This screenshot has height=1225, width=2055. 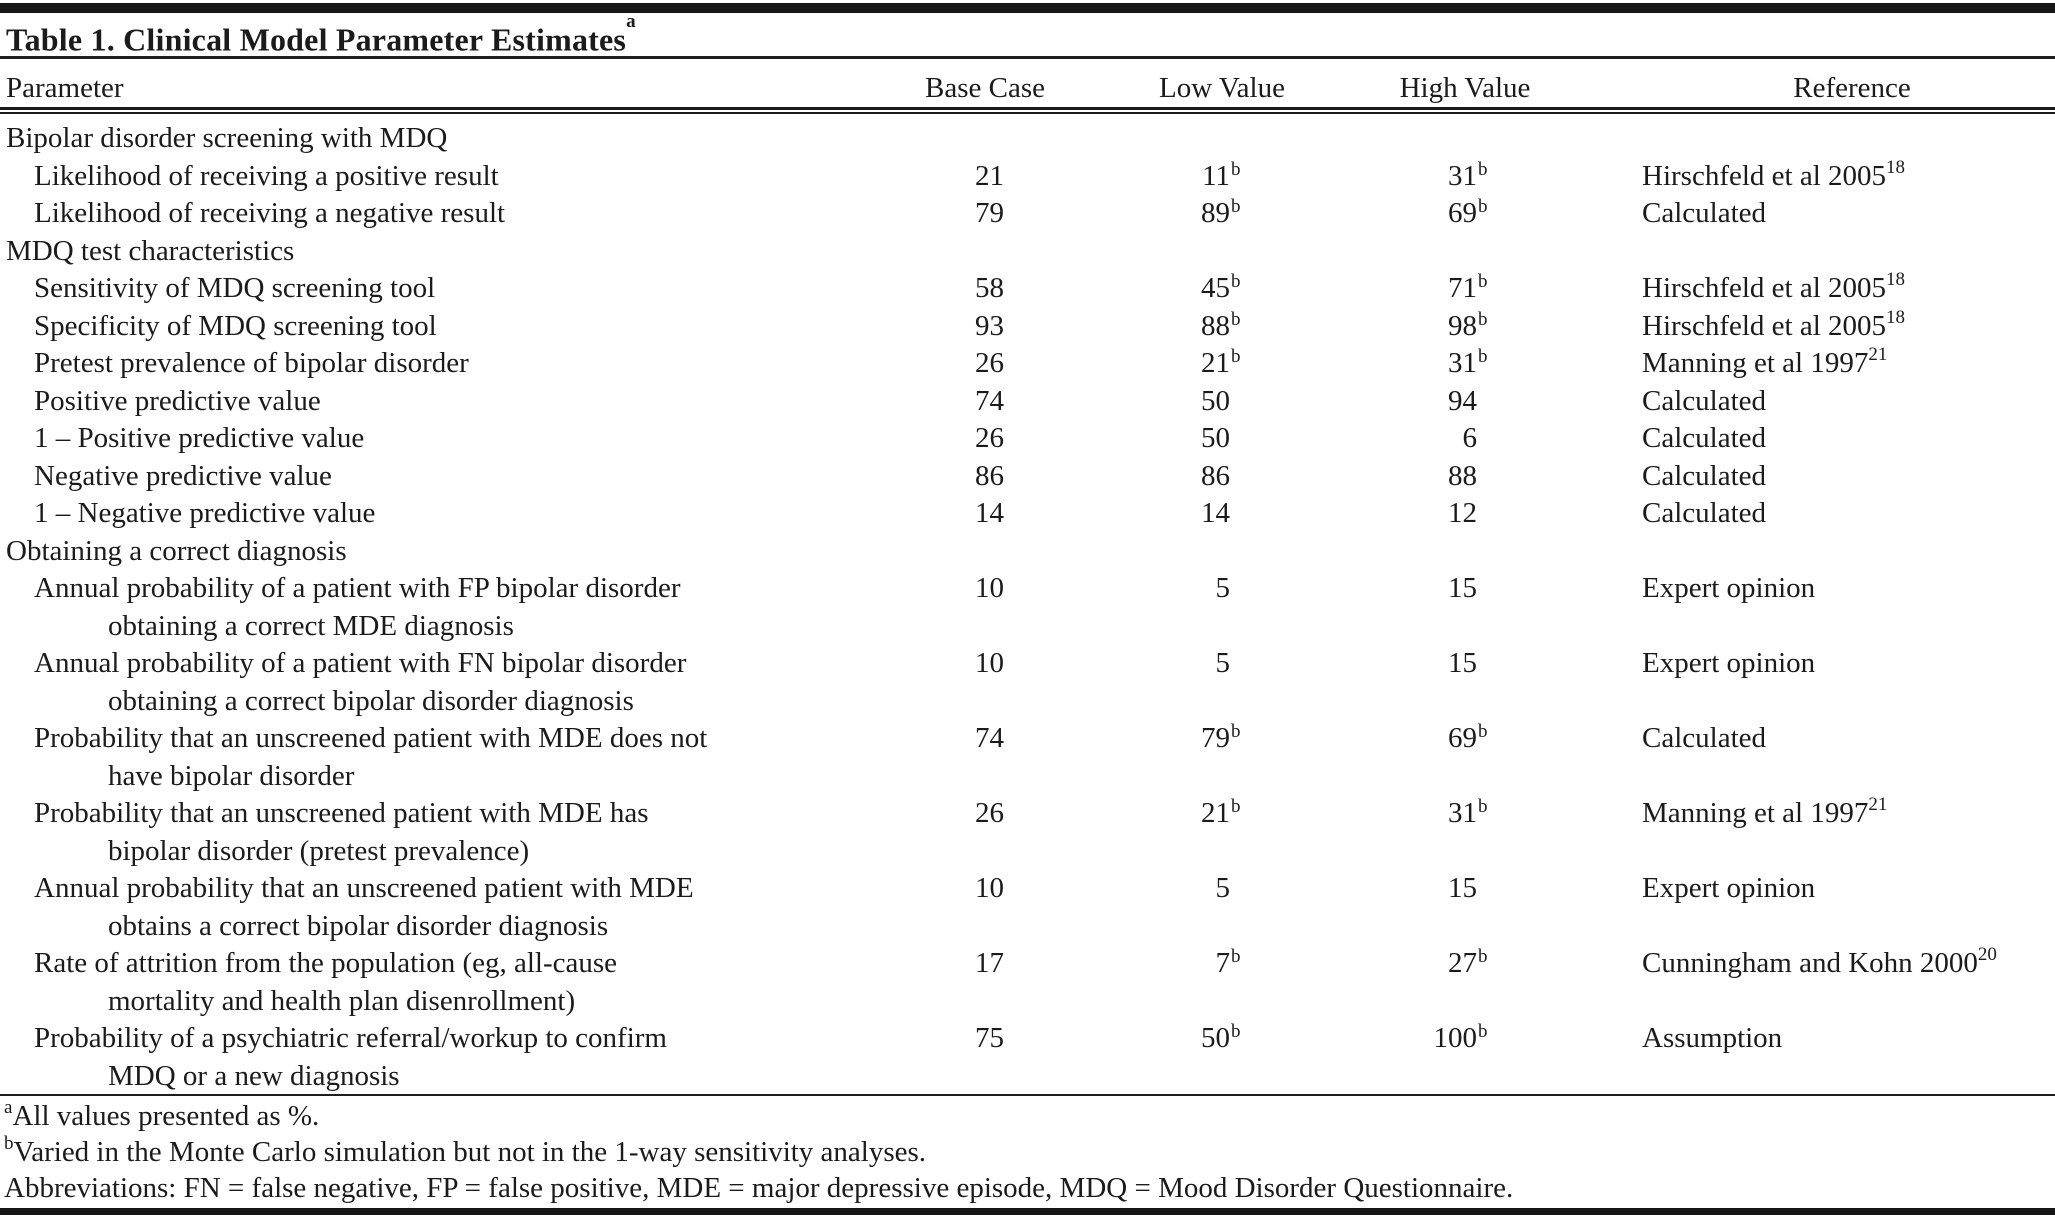 What do you see at coordinates (1896, 317) in the screenshot?
I see `reference-citation-superscript: 18` at bounding box center [1896, 317].